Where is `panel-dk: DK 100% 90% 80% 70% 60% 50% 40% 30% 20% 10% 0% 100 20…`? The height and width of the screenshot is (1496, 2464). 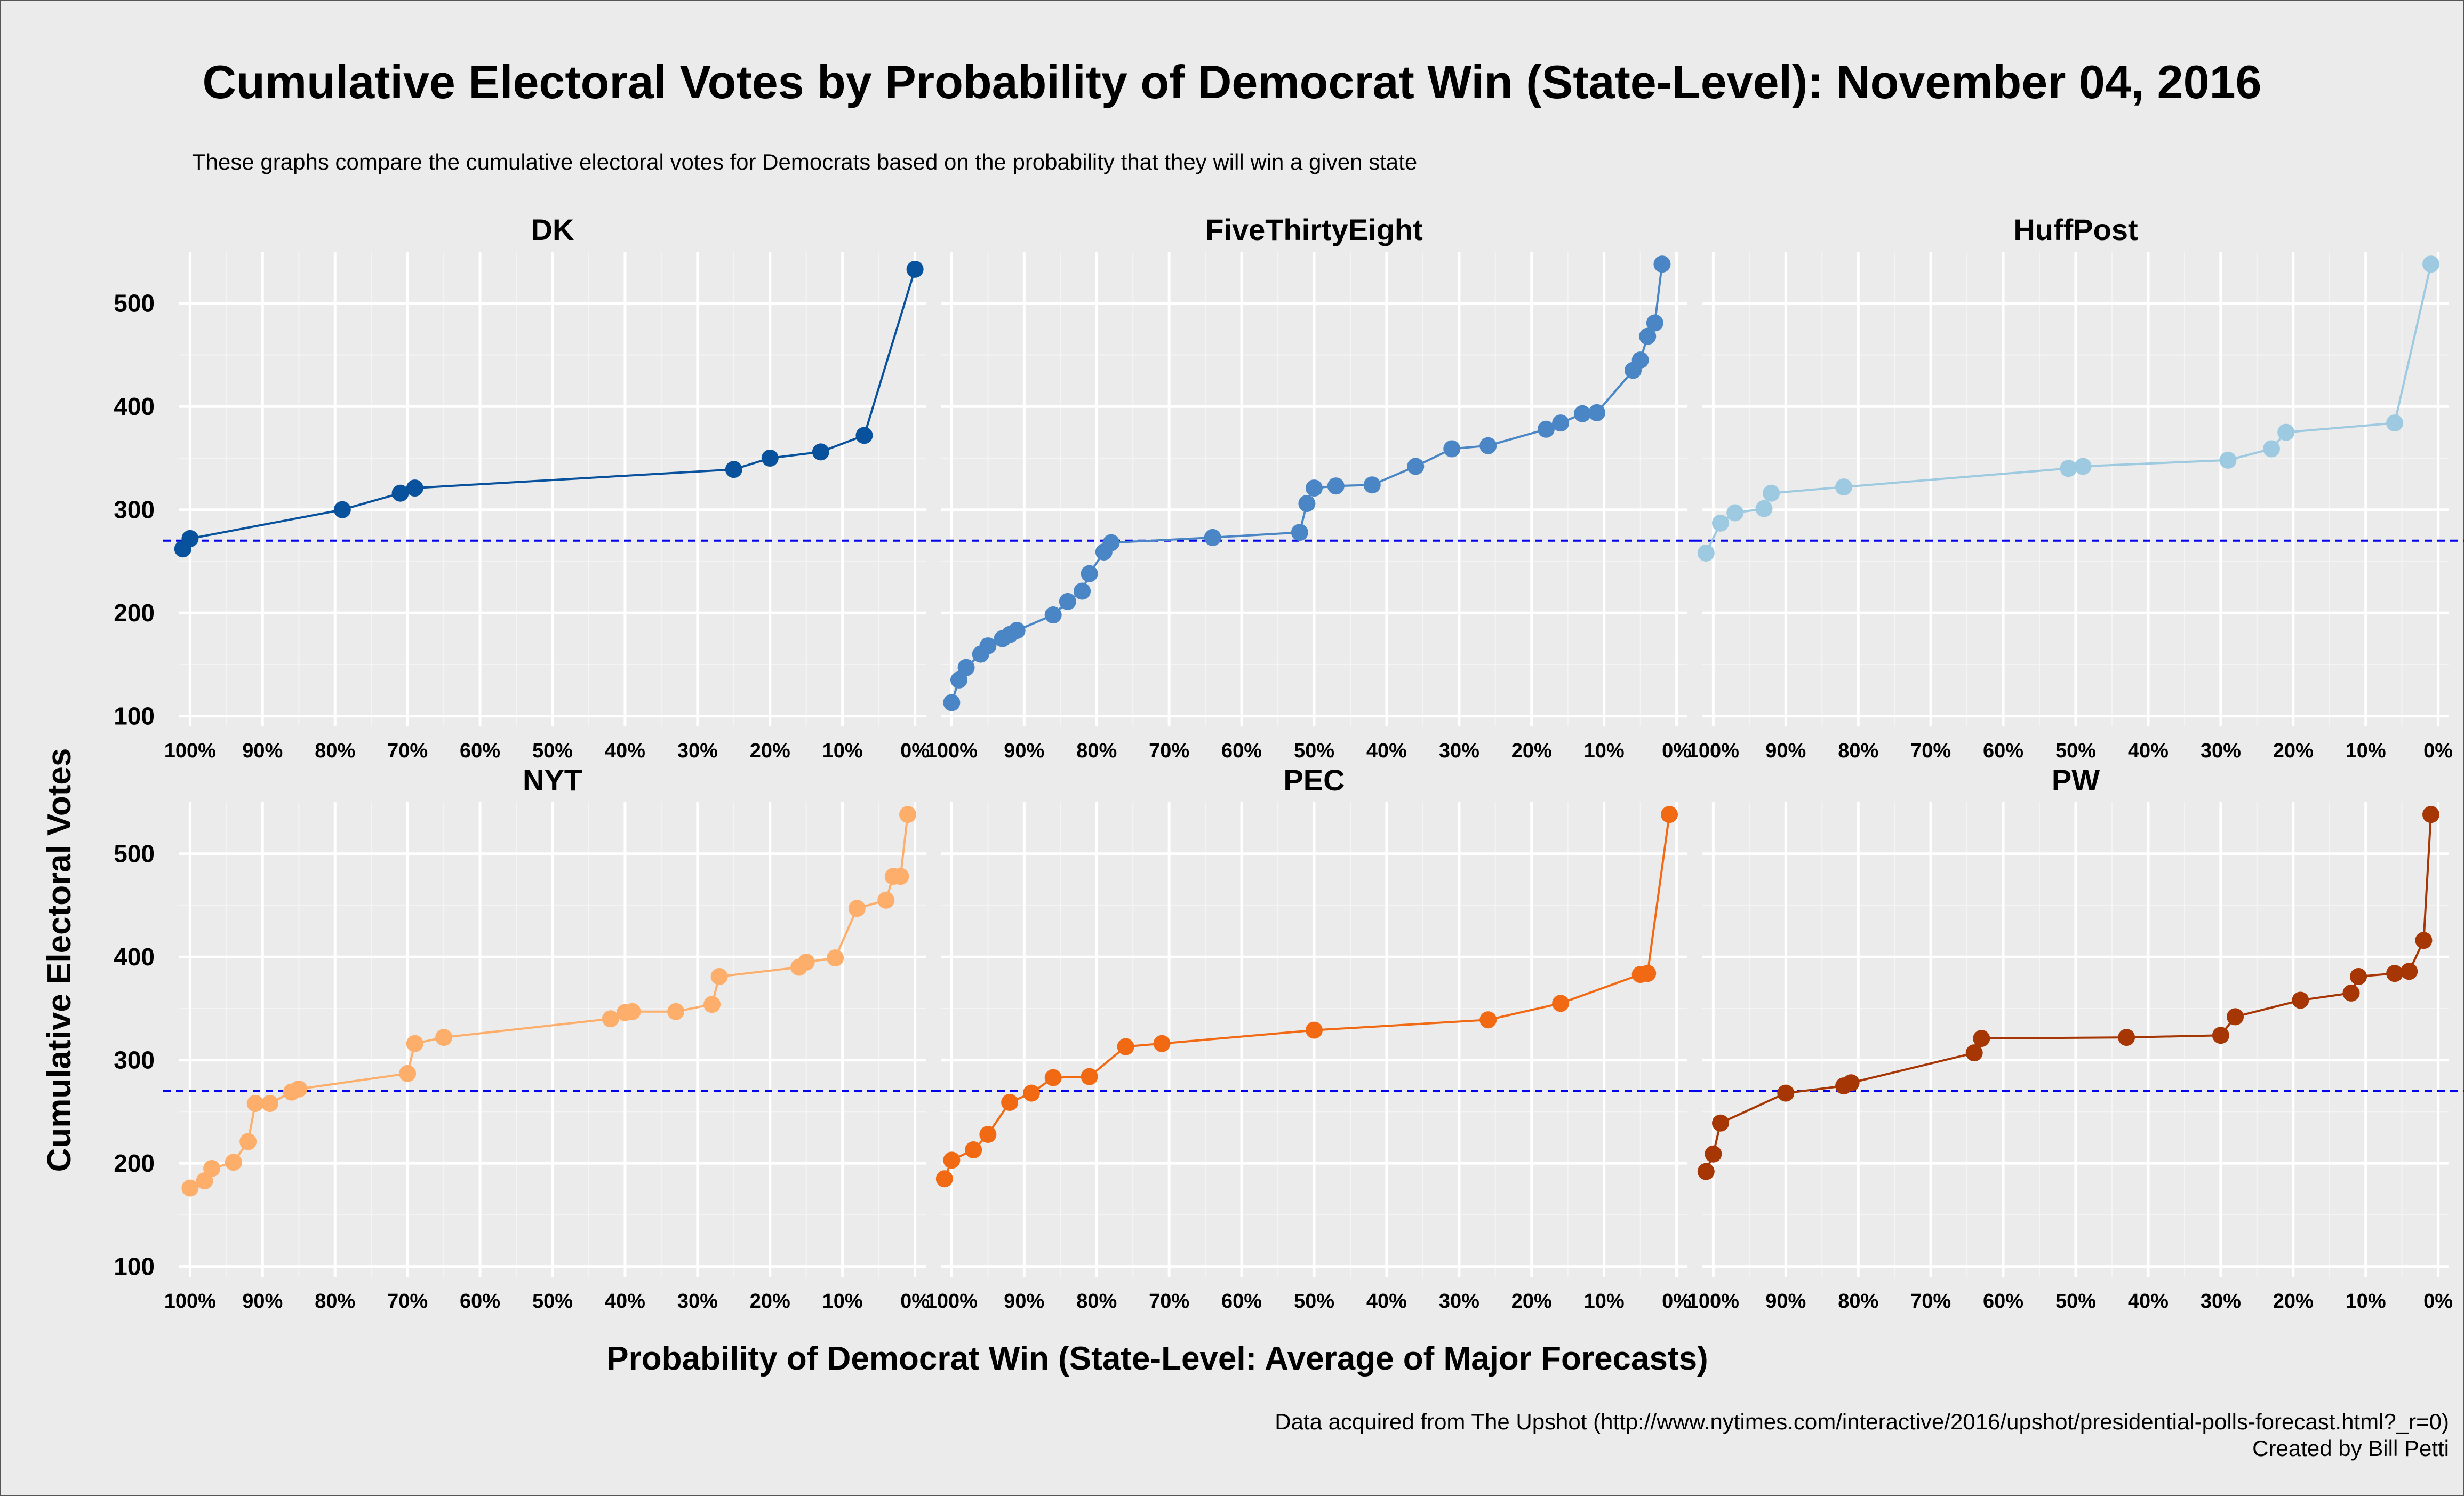
panel-dk: DK 100% 90% 80% 70% 60% 50% 40% 30% 20% 10% 0% 100 20… is located at coordinates (523, 487).